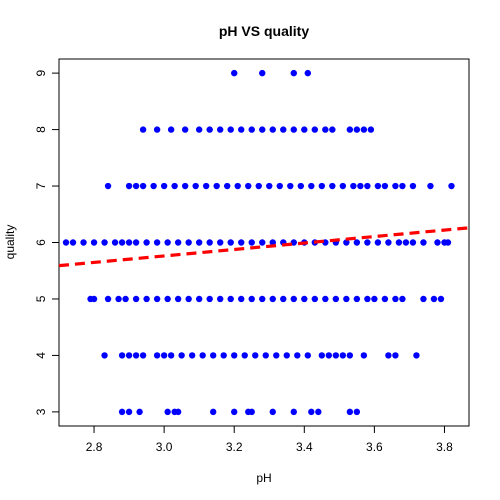  I want to click on y-tick-label: 3, so click(41, 411).